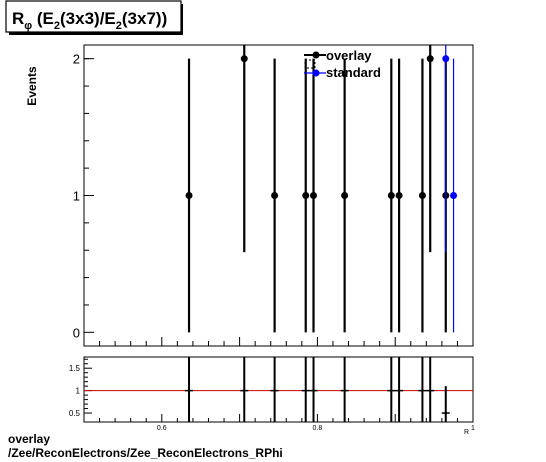 The height and width of the screenshot is (462, 546). I want to click on title-box: Rφ (E2(3x3)/E2(3x7)), so click(94, 17).